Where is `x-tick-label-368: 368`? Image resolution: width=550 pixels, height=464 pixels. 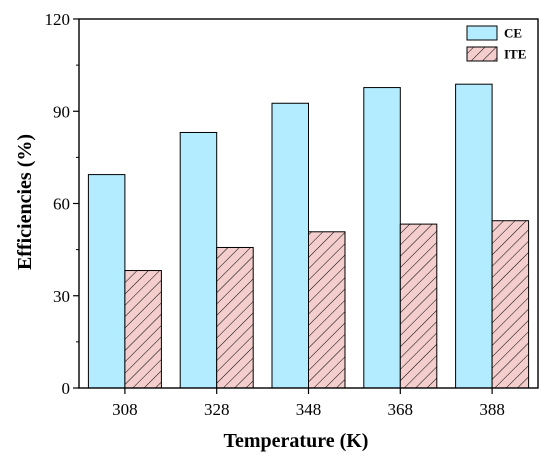 x-tick-label-368: 368 is located at coordinates (401, 409).